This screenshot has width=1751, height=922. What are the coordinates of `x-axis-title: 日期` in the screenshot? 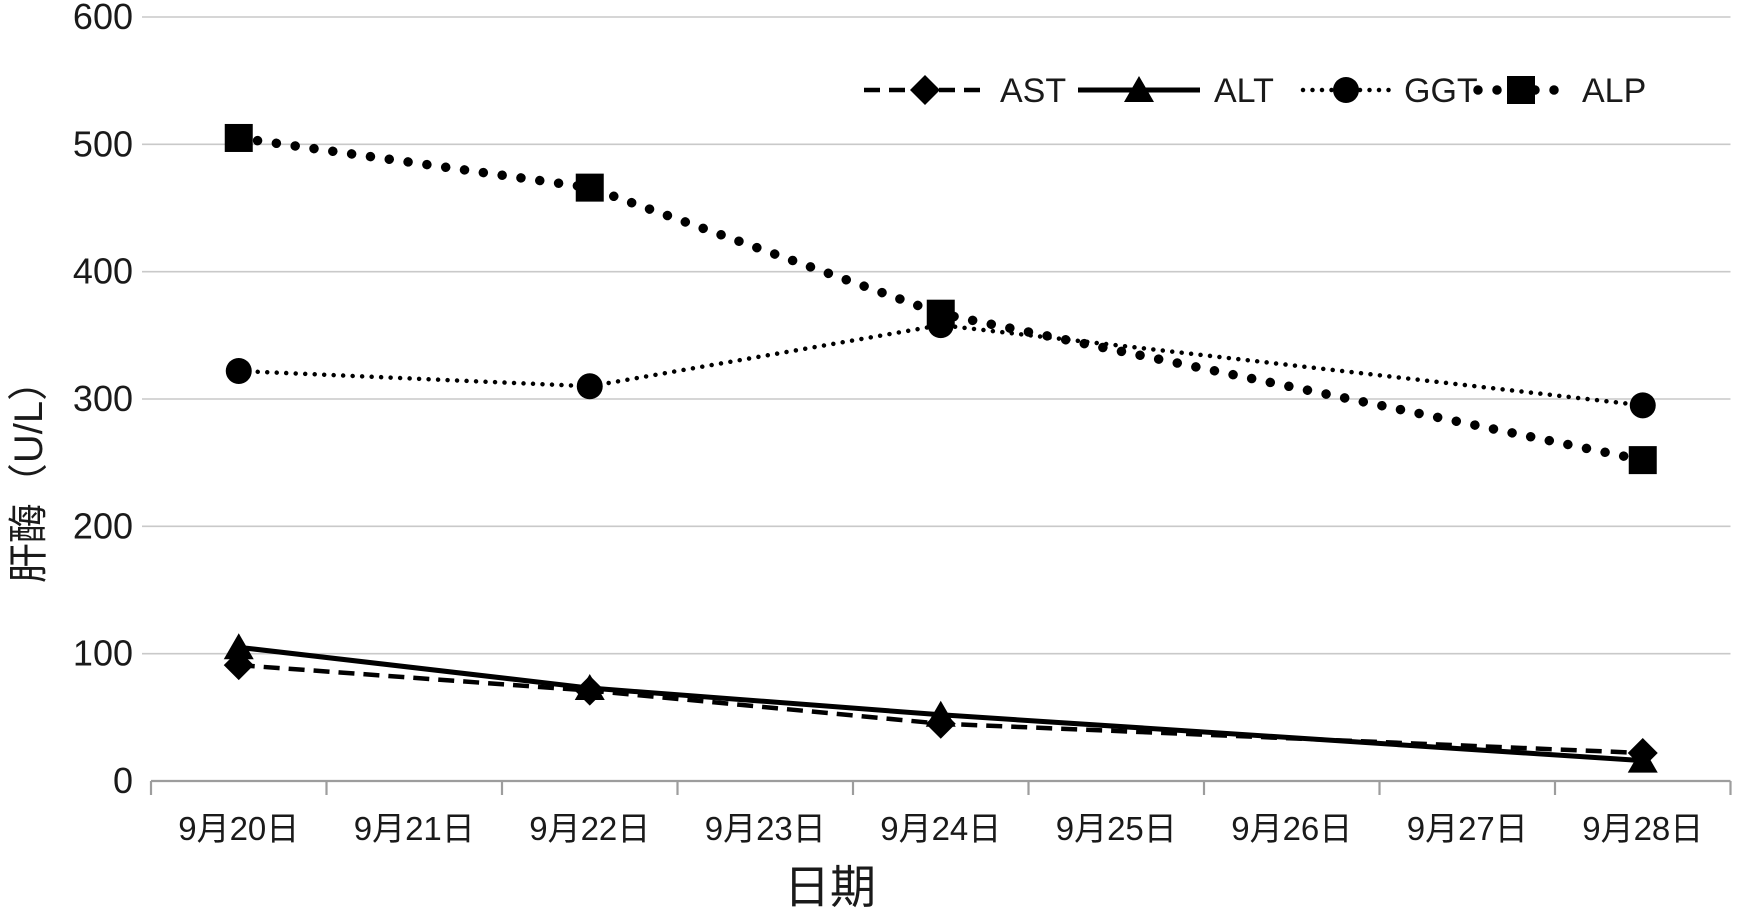 It's located at (830, 887).